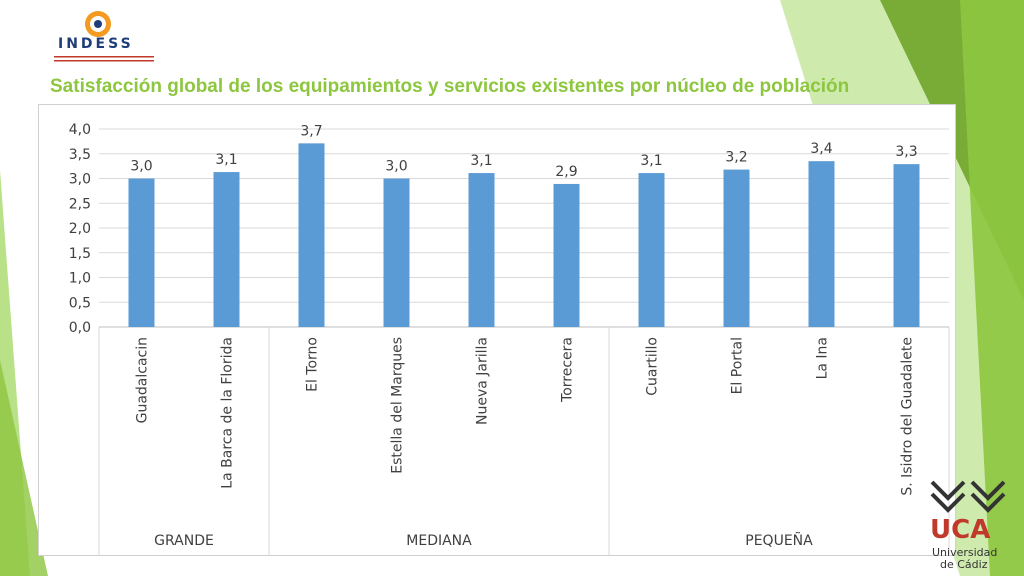 The height and width of the screenshot is (577, 1024). Describe the element at coordinates (80, 279) in the screenshot. I see `y-tick-label: 1,0` at that location.